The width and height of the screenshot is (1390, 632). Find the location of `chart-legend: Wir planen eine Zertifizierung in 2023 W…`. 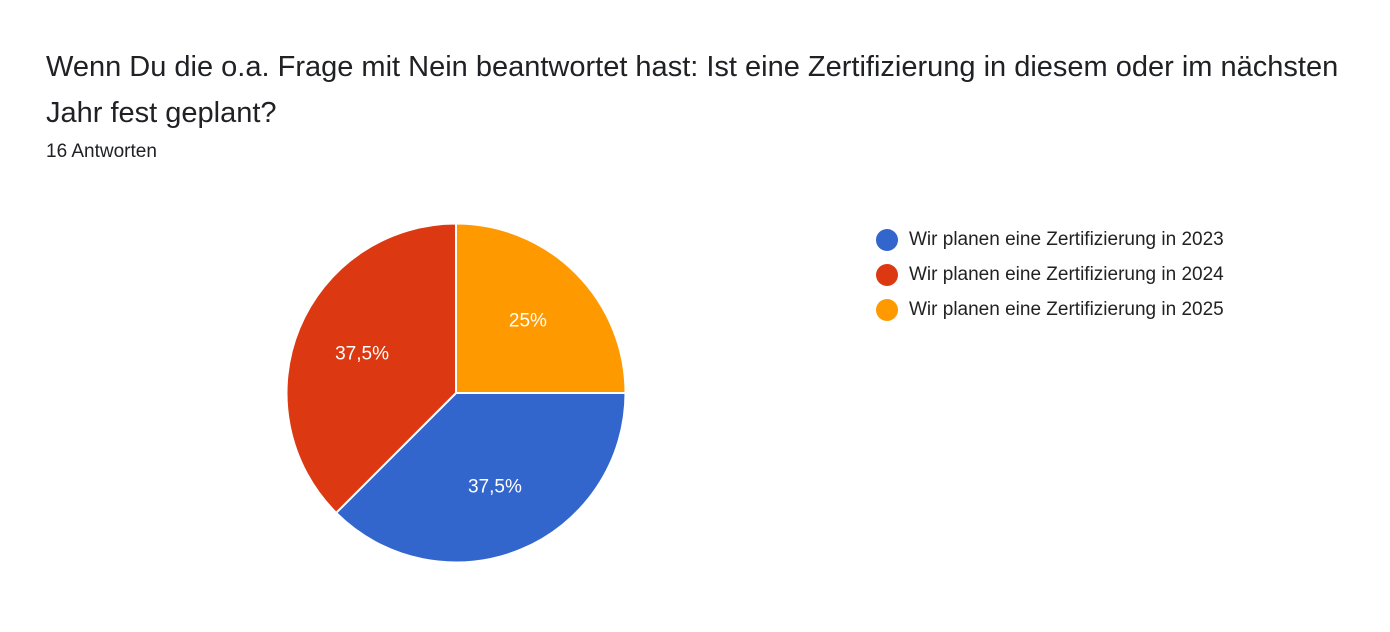

chart-legend: Wir planen eine Zertifizierung in 2023 W… is located at coordinates (1050, 274).